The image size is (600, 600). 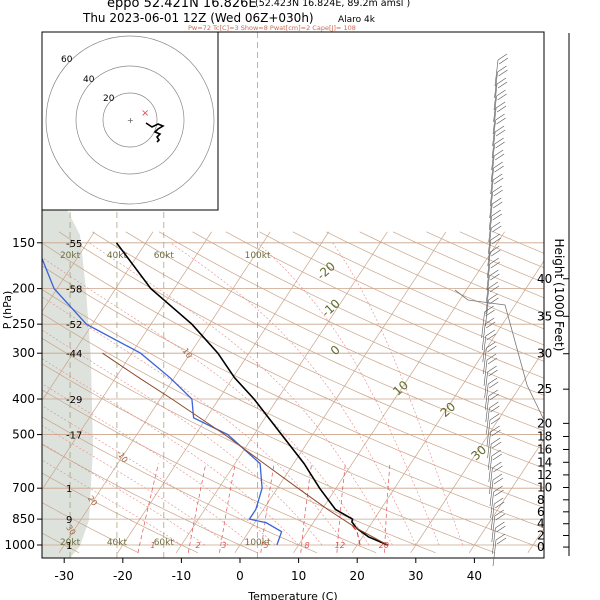 What do you see at coordinates (559, 295) in the screenshot?
I see `height-axis-title: Height (1000 Feet)` at bounding box center [559, 295].